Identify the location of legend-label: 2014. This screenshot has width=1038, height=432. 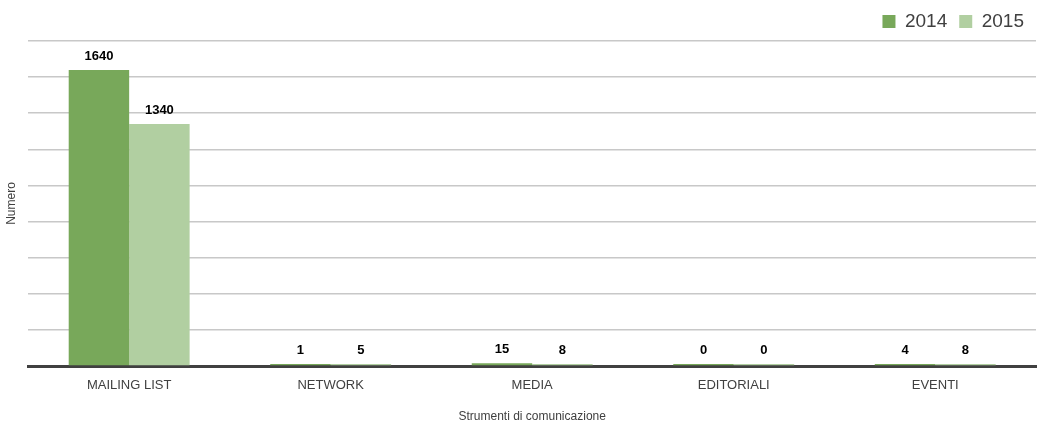
(926, 20).